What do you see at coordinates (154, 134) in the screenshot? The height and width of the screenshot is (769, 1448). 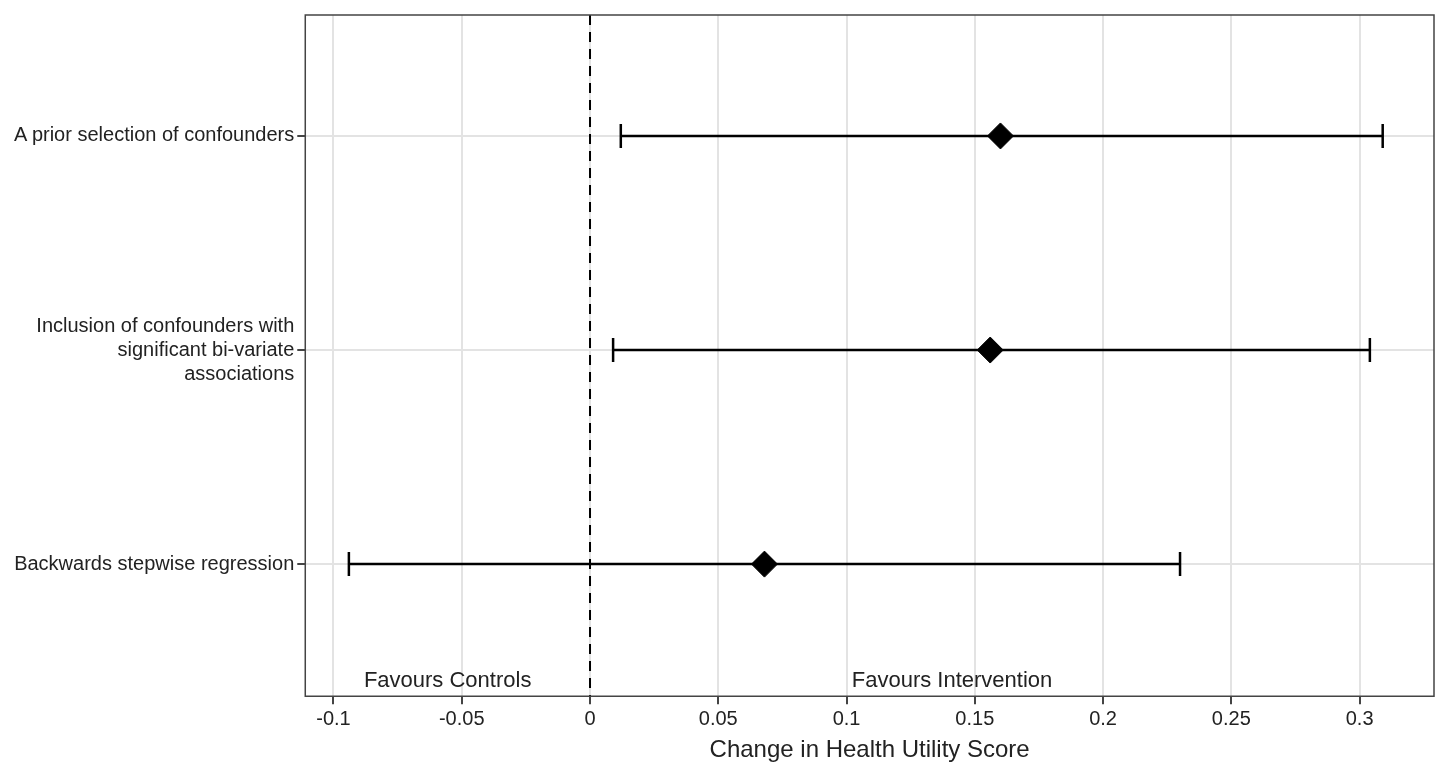 I see `y-tick-label: A prior selection of confounders` at bounding box center [154, 134].